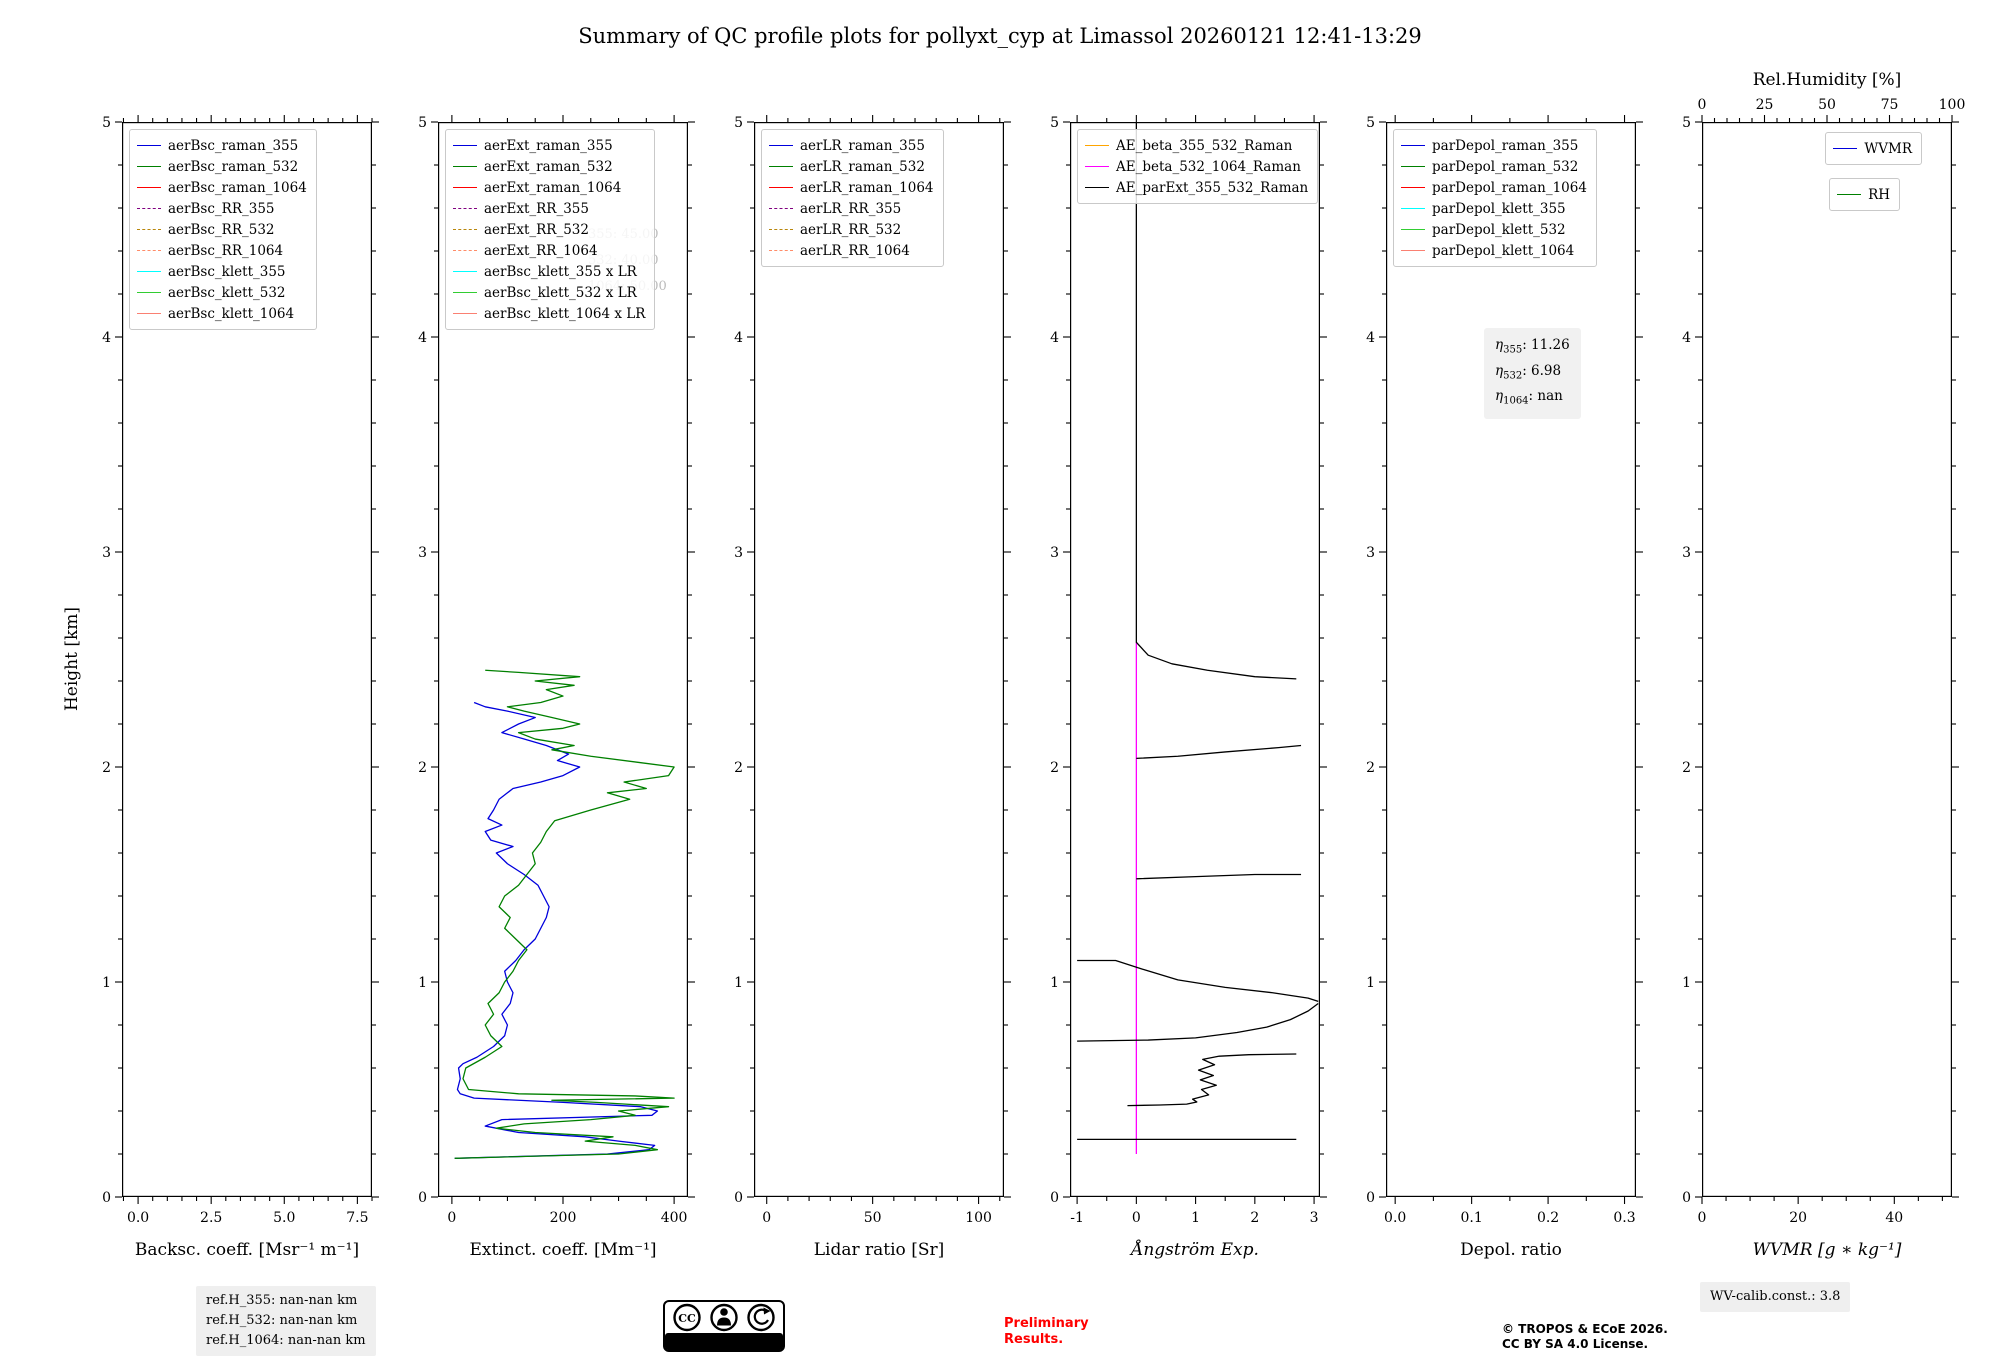 This screenshot has height=1360, width=2000. I want to click on svg-text: 3, so click(106, 553).